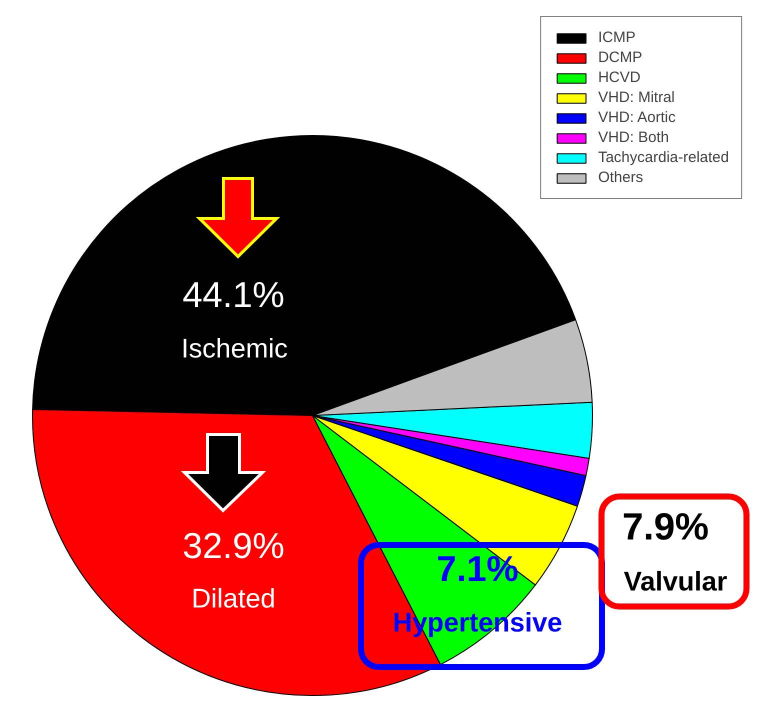  What do you see at coordinates (617, 37) in the screenshot?
I see `legend-label: ICMP` at bounding box center [617, 37].